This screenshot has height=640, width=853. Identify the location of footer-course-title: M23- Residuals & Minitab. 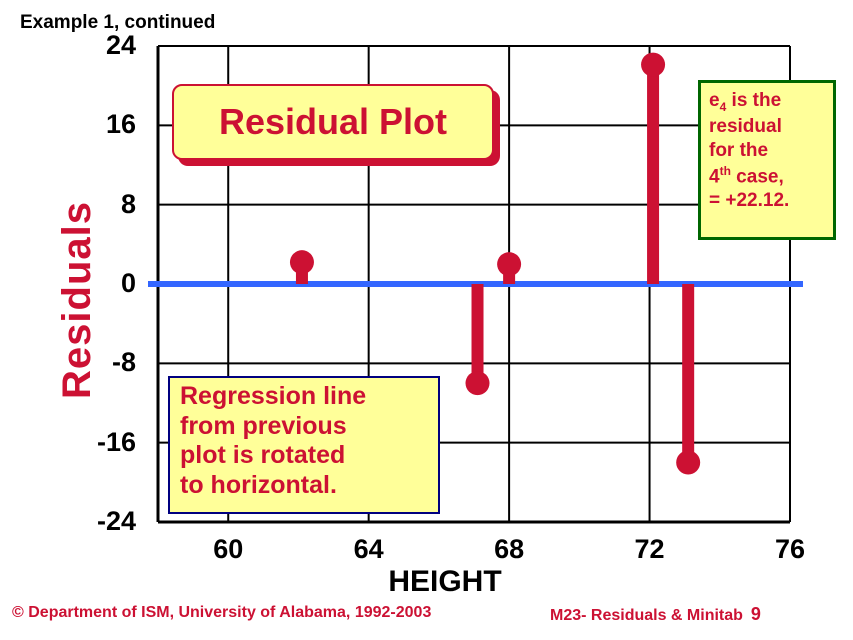
(646, 615).